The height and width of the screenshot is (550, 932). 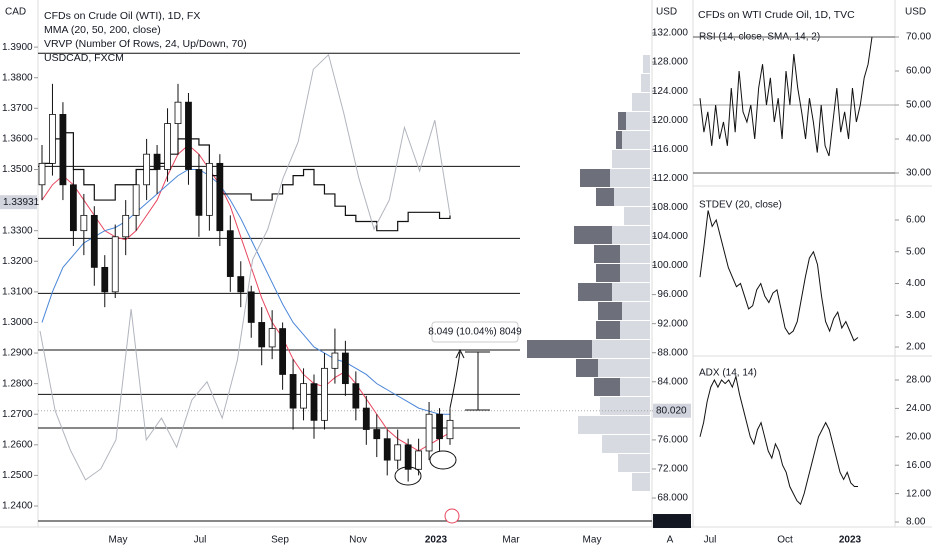 I want to click on x-tick-label: Oct, so click(x=785, y=540).